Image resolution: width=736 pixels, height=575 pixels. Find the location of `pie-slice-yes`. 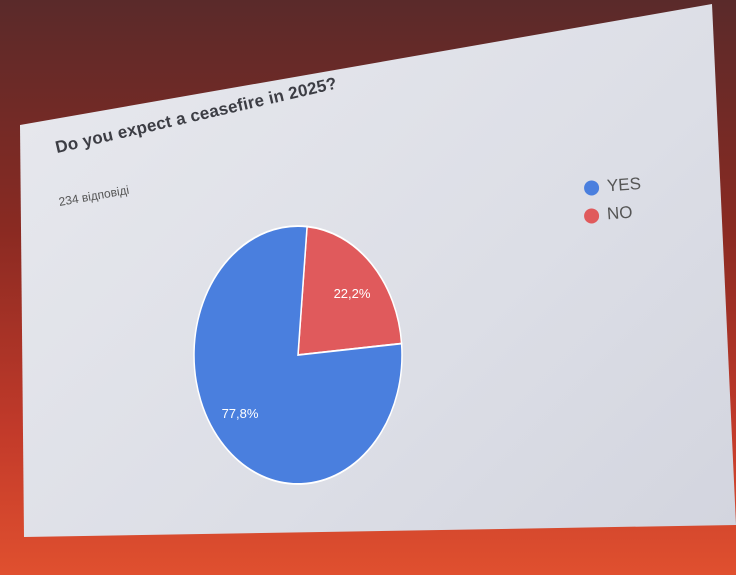

pie-slice-yes is located at coordinates (298, 355).